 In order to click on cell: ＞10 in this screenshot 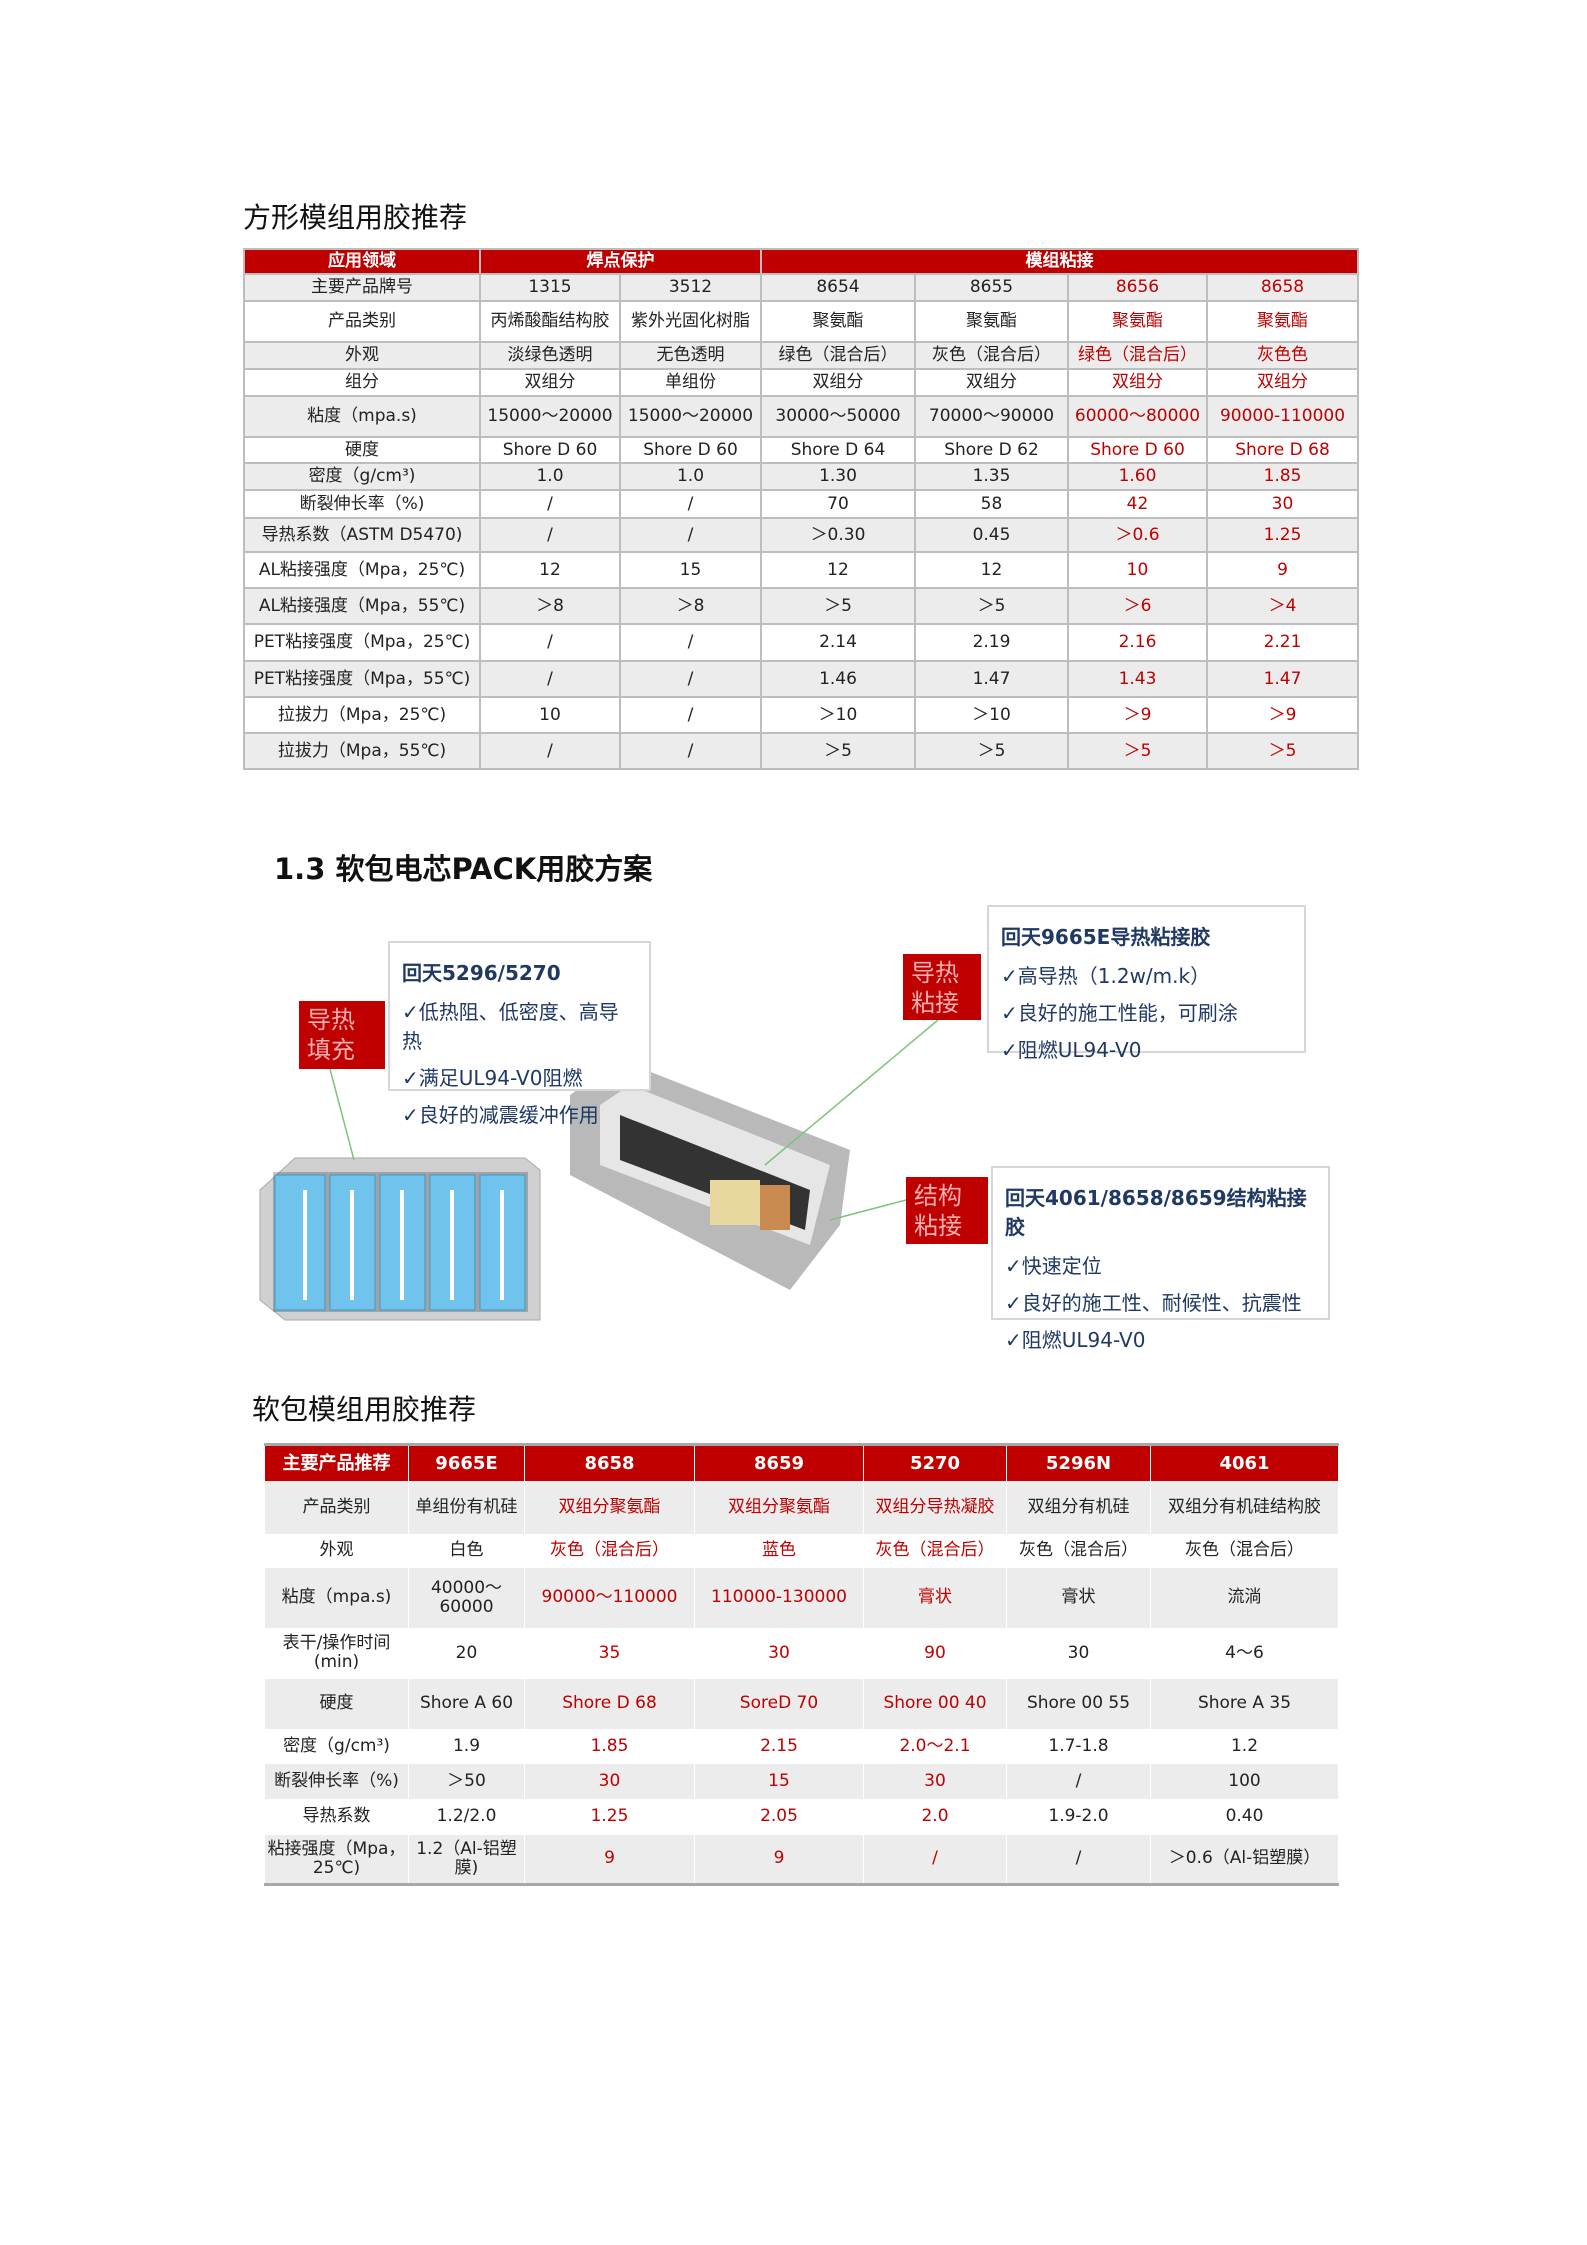, I will do `click(991, 715)`.